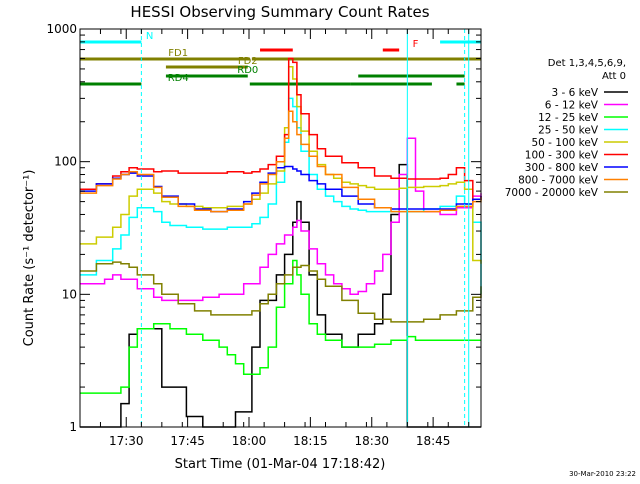 This screenshot has width=640, height=484. Describe the element at coordinates (65, 162) in the screenshot. I see `y-tick-label: 100` at that location.